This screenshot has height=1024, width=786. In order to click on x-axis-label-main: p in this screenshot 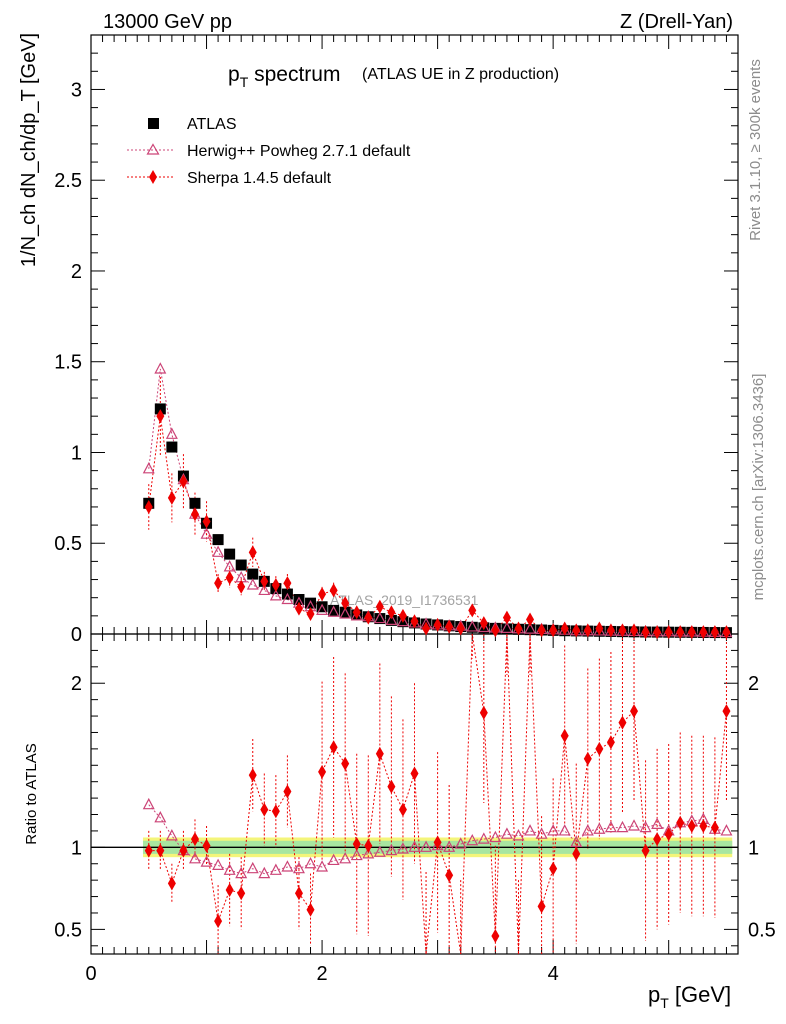, I will do `click(654, 994)`.